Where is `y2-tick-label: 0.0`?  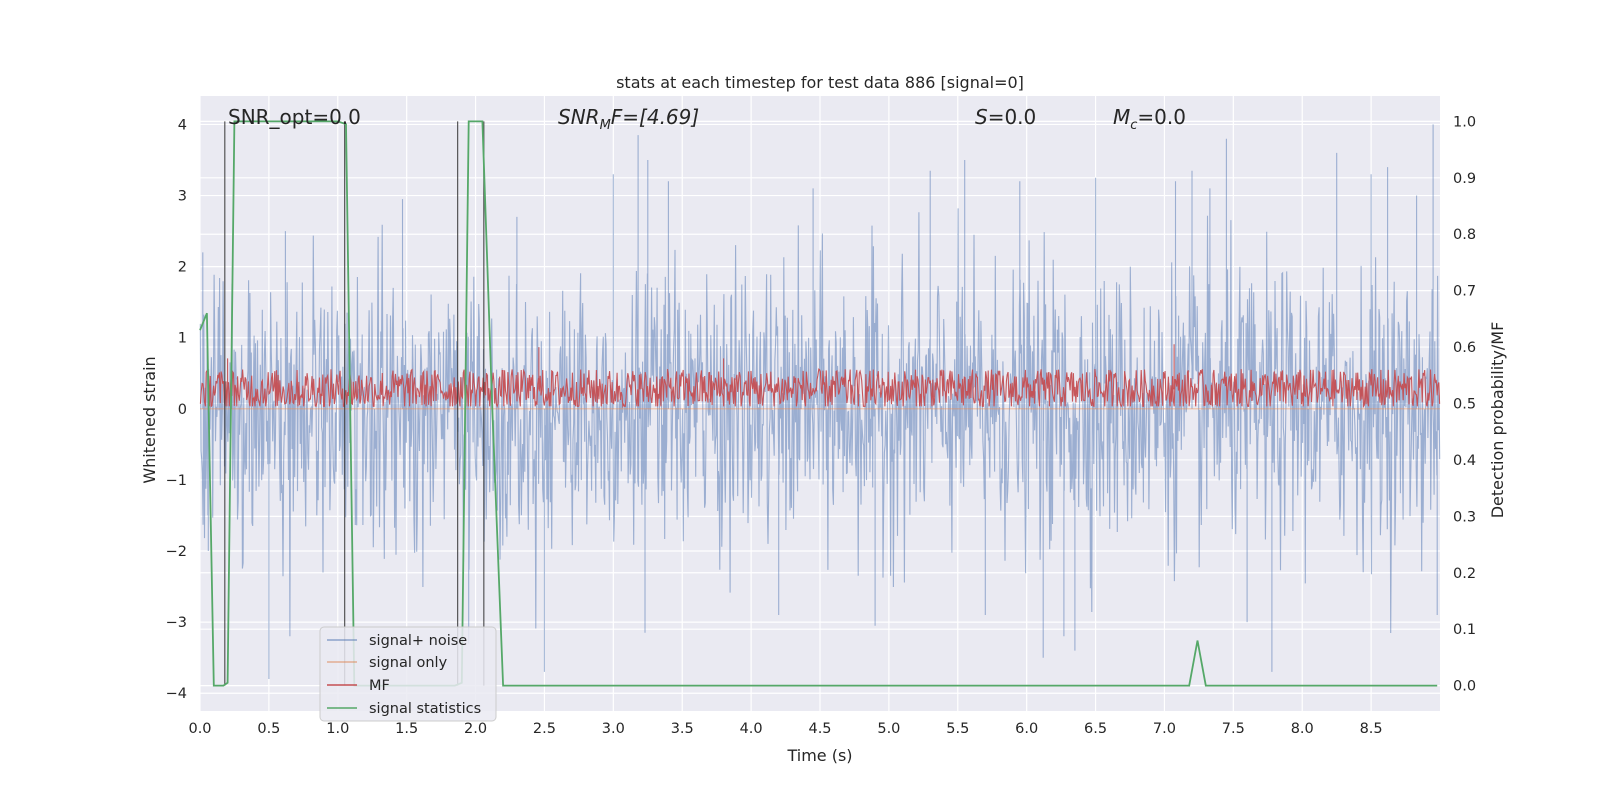 y2-tick-label: 0.0 is located at coordinates (1464, 687).